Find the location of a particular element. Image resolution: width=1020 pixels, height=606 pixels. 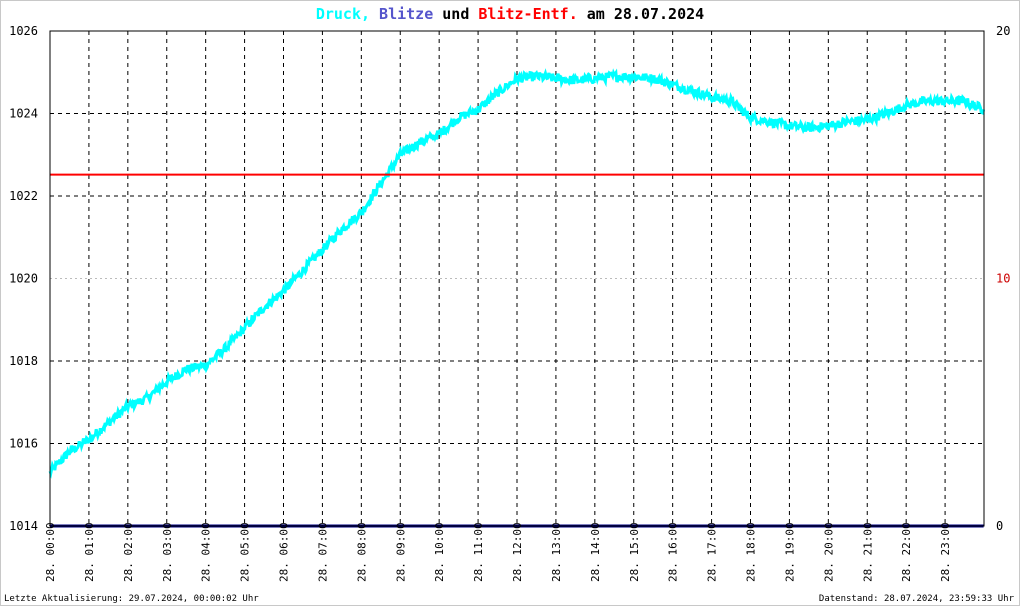

title-date: am 28.07.2024 is located at coordinates (645, 14).